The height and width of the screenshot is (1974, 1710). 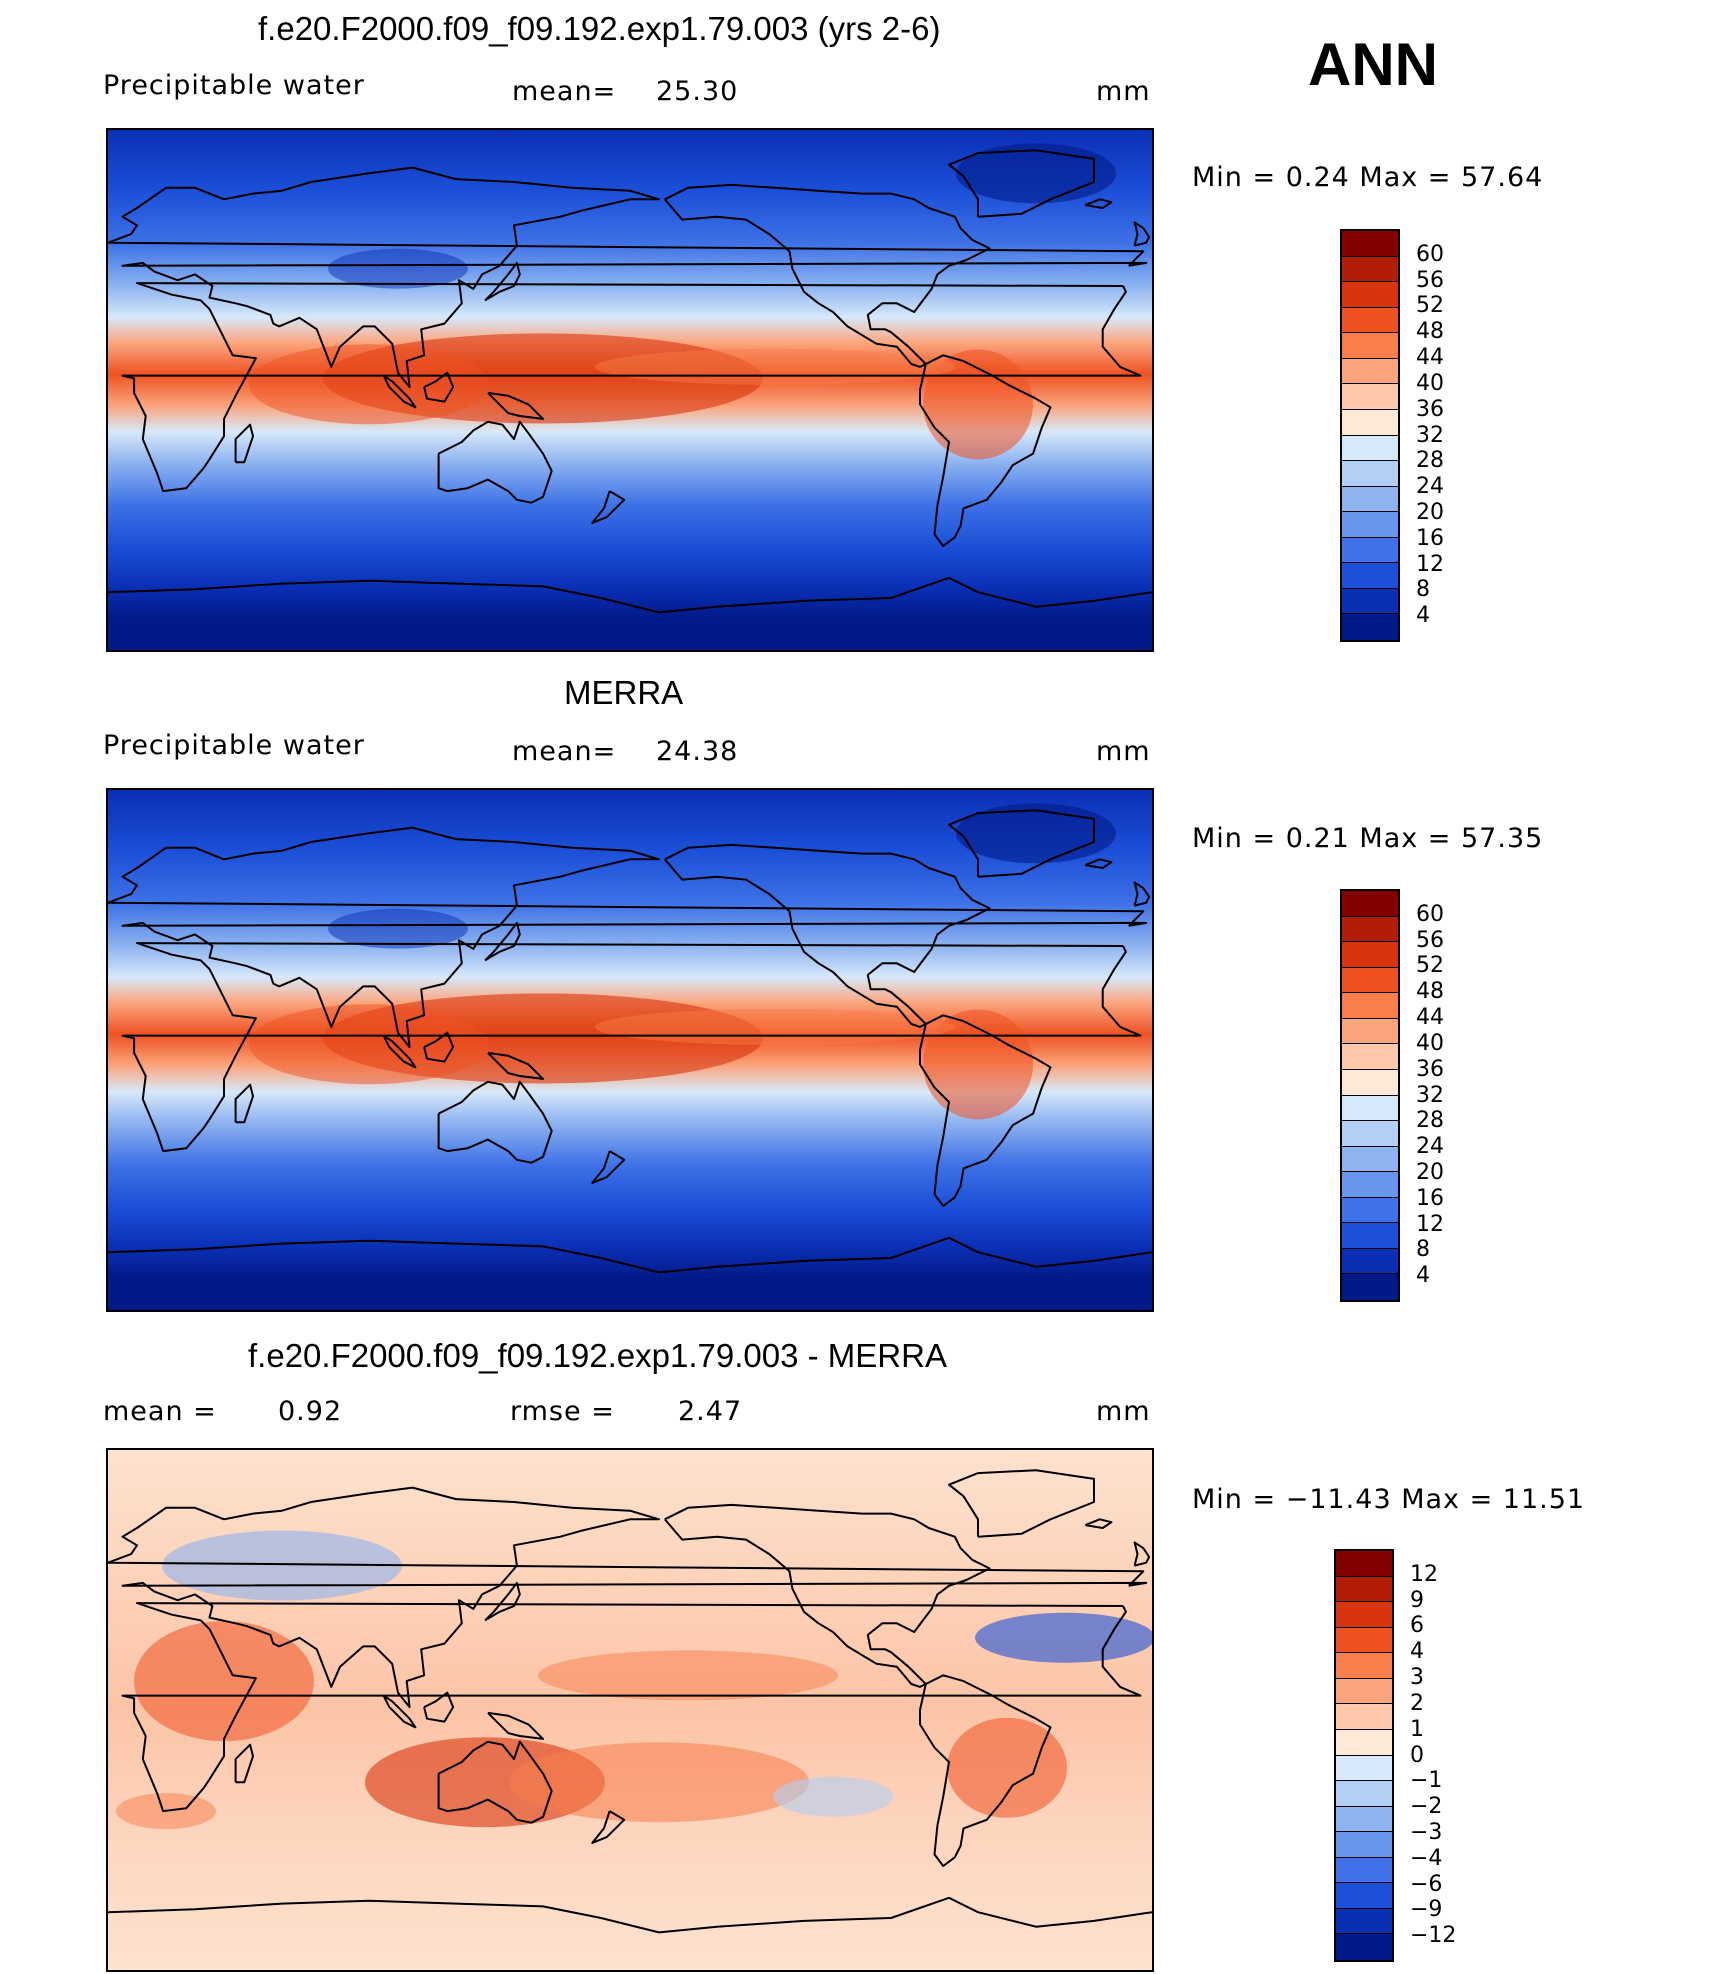 I want to click on panel3-units: mm, so click(x=1123, y=1411).